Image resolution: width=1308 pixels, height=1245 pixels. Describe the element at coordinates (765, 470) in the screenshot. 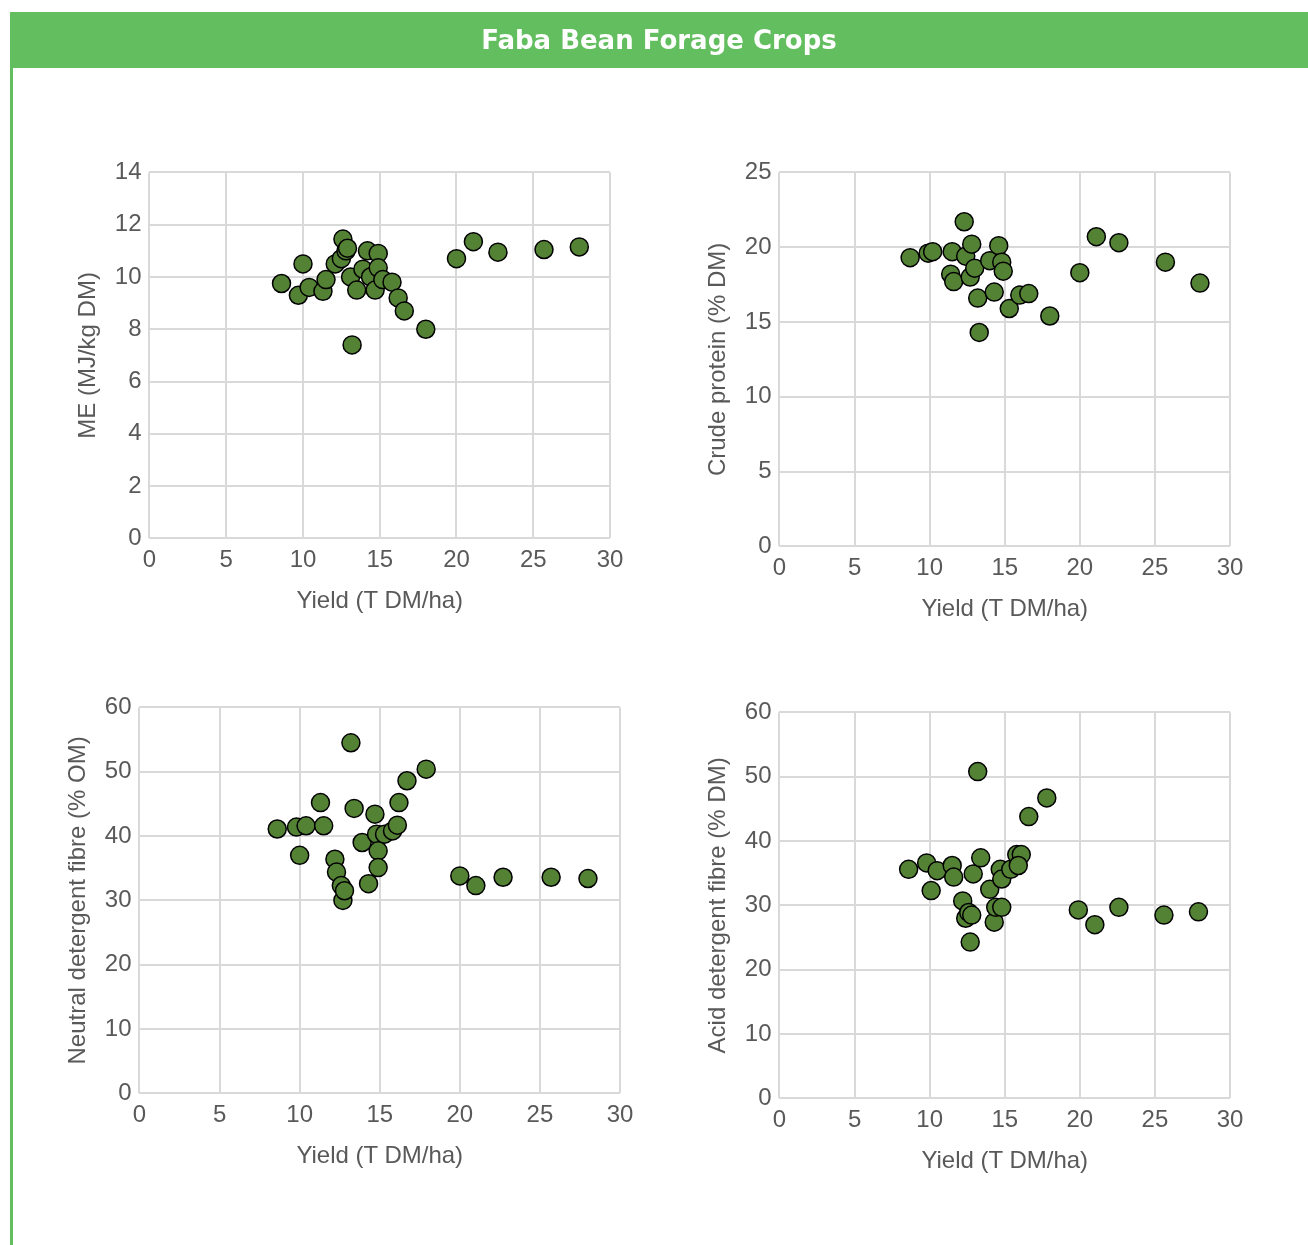

I see `y-tick-label: 5` at that location.